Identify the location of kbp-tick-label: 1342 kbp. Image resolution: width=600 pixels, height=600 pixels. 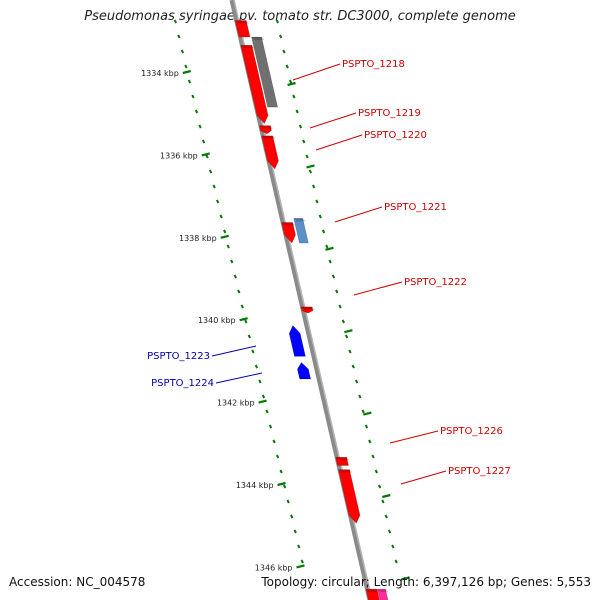
(236, 403).